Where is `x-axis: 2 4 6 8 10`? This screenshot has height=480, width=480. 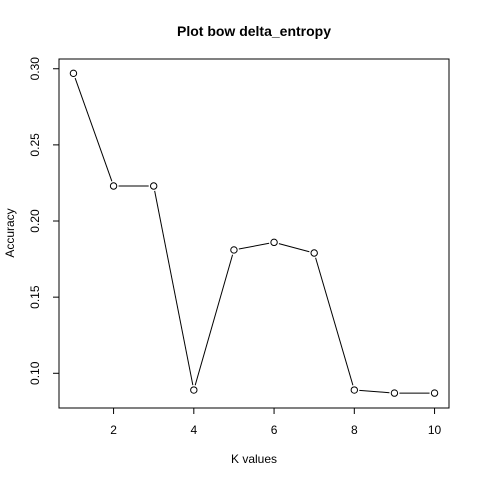
x-axis: 2 4 6 8 10 is located at coordinates (276, 422).